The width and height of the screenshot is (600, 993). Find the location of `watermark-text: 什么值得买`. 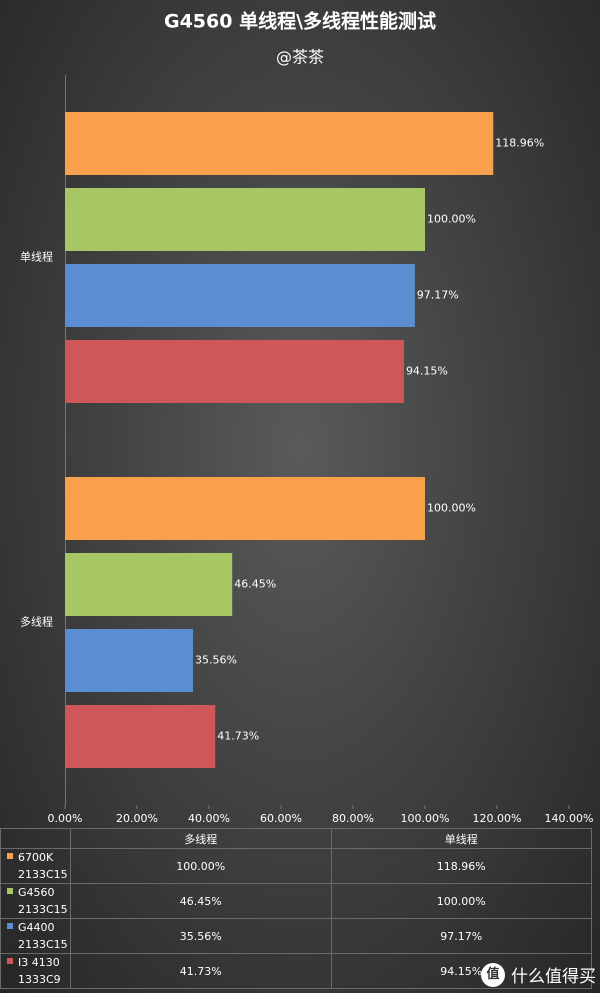

watermark-text: 什么值得买 is located at coordinates (553, 977).